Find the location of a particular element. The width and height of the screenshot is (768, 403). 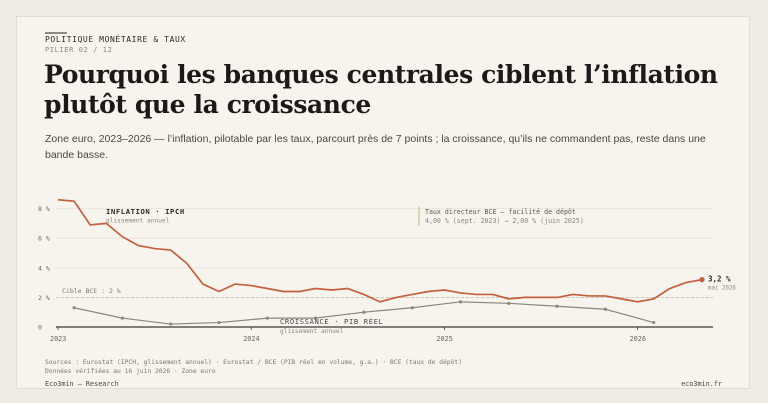

inflation-series-name: INFLATION · IPCH is located at coordinates (145, 211).